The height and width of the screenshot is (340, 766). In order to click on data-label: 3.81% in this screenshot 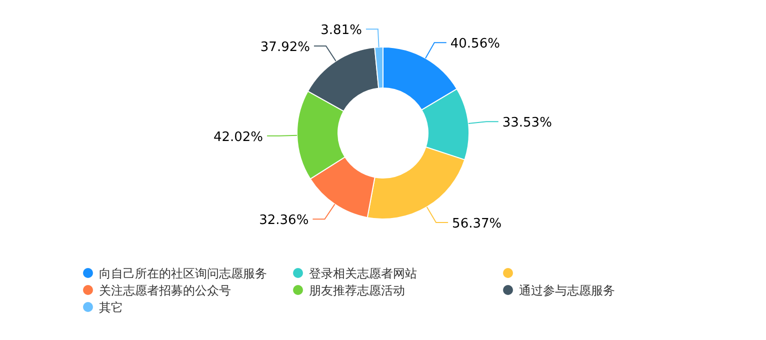, I will do `click(341, 30)`.